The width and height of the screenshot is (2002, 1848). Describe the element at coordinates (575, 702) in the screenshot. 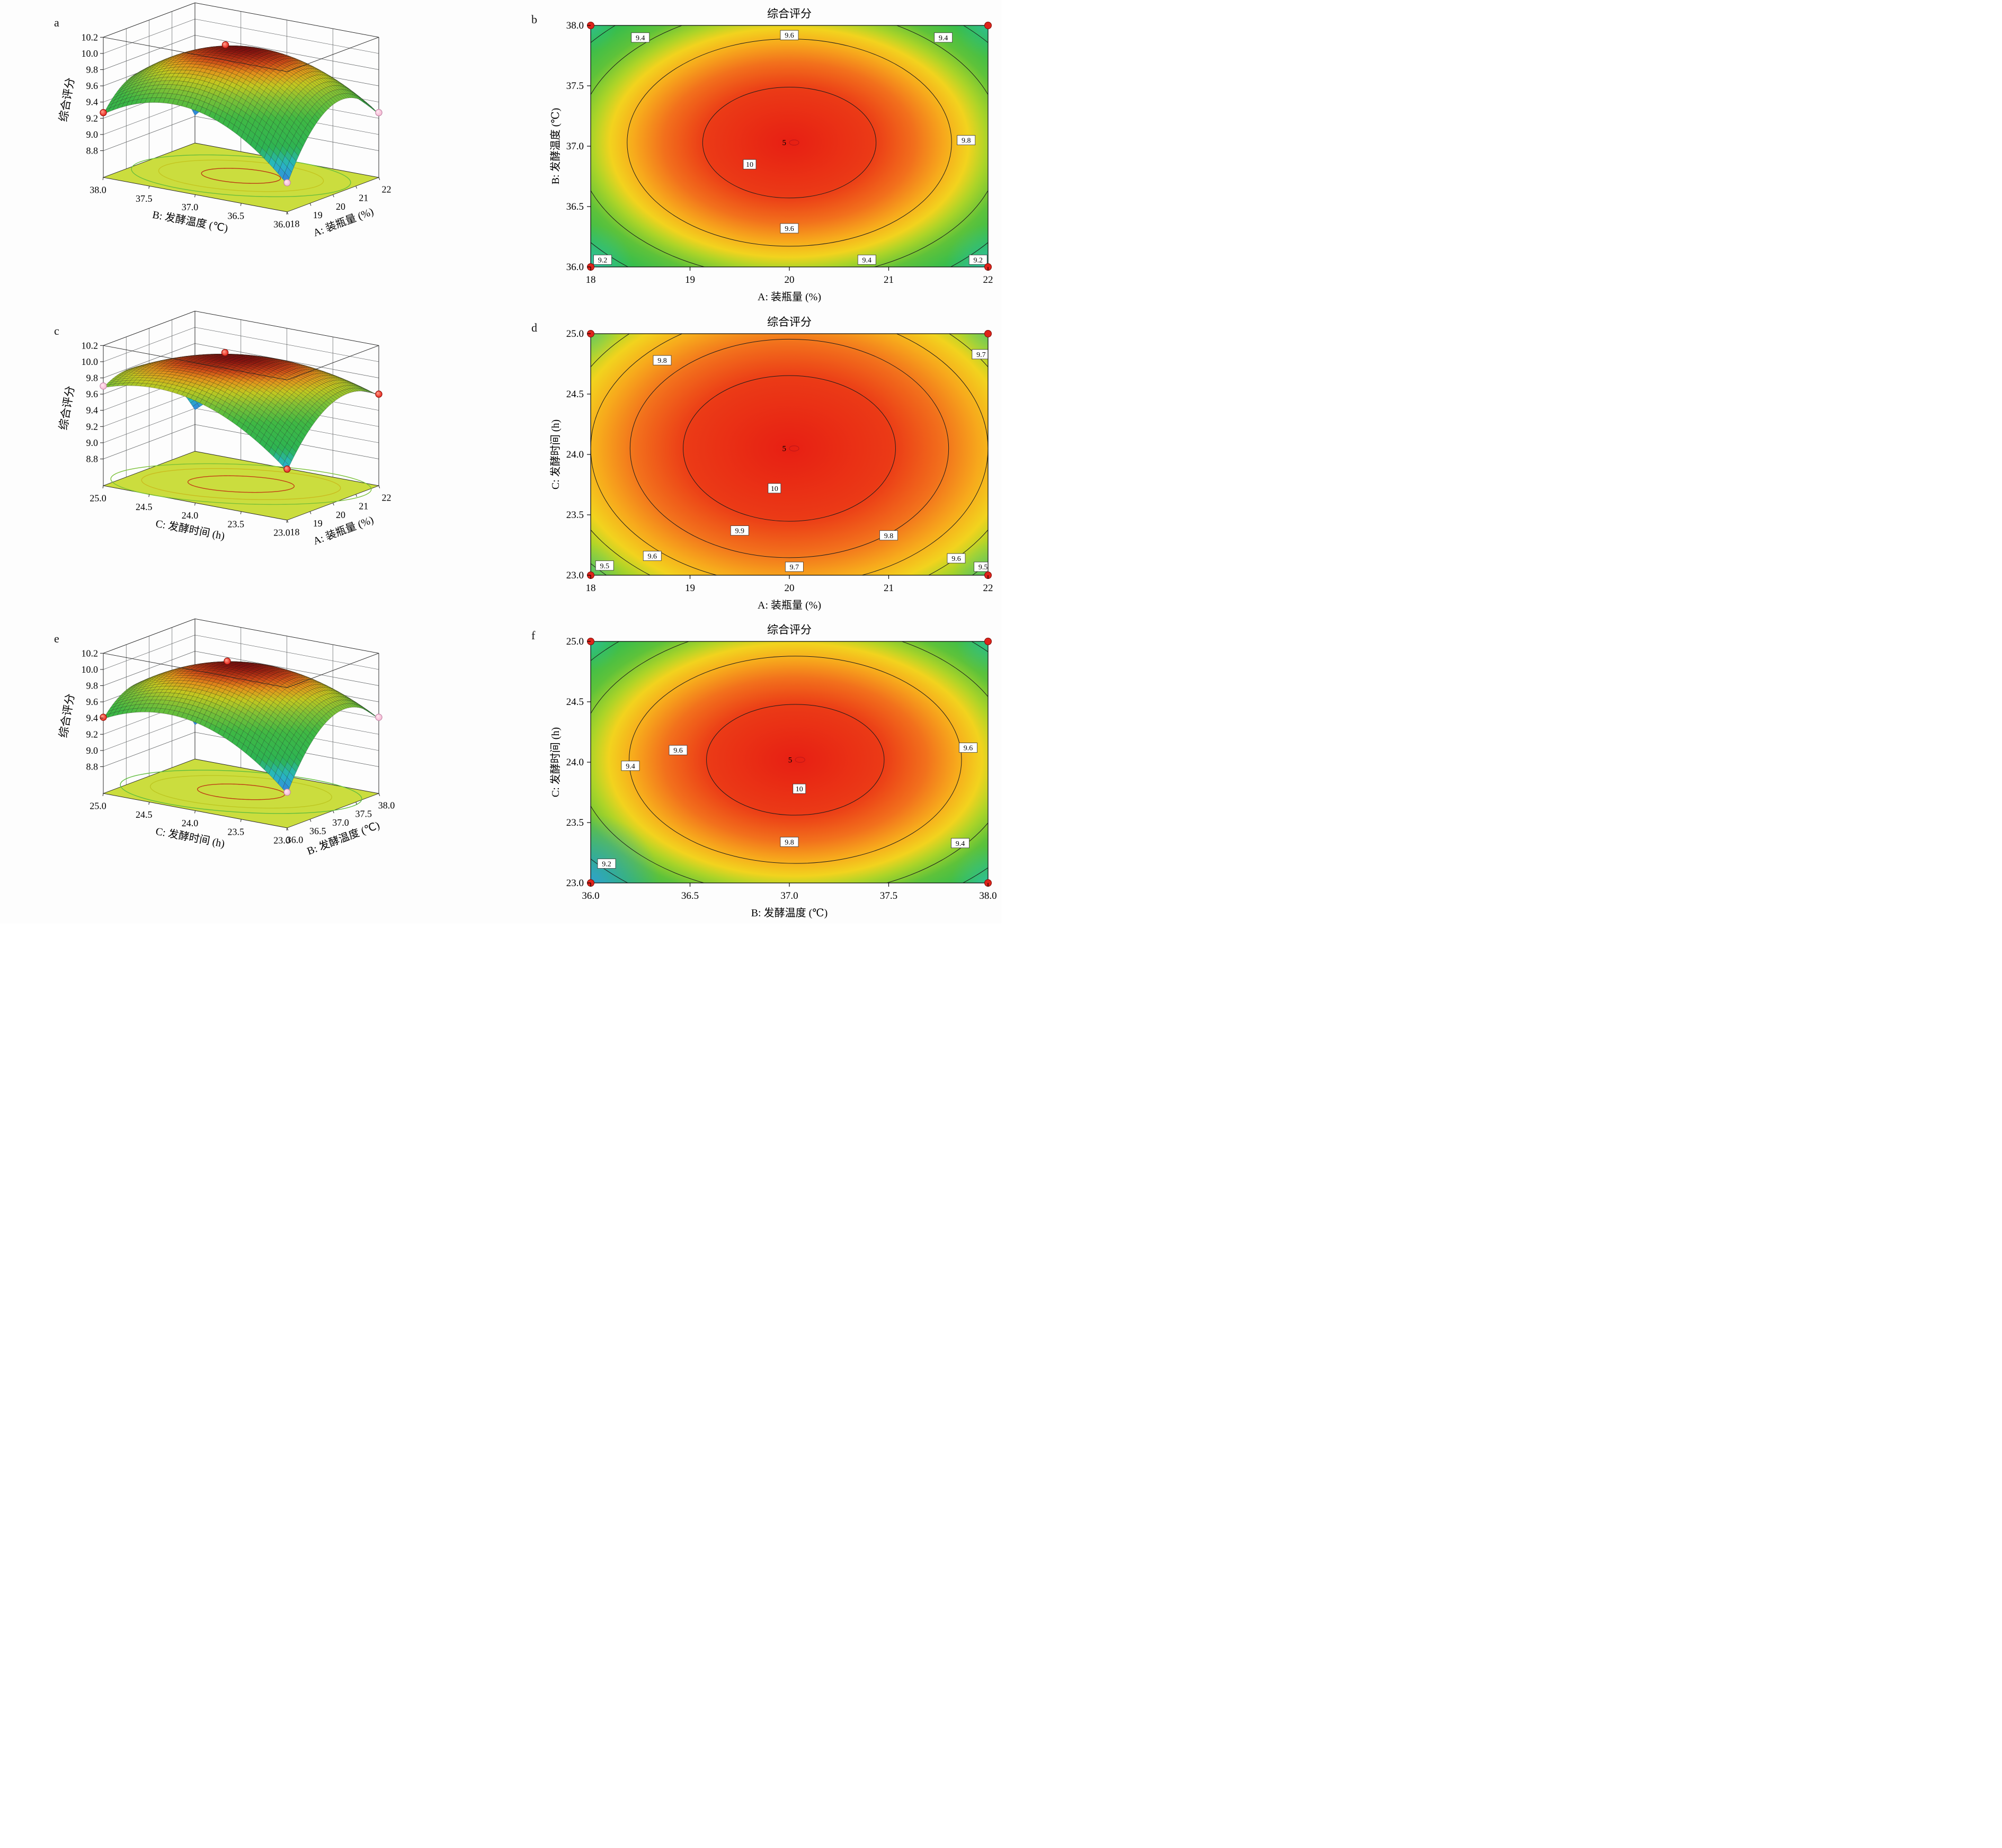

I see `y-tick-label: 24.5` at that location.